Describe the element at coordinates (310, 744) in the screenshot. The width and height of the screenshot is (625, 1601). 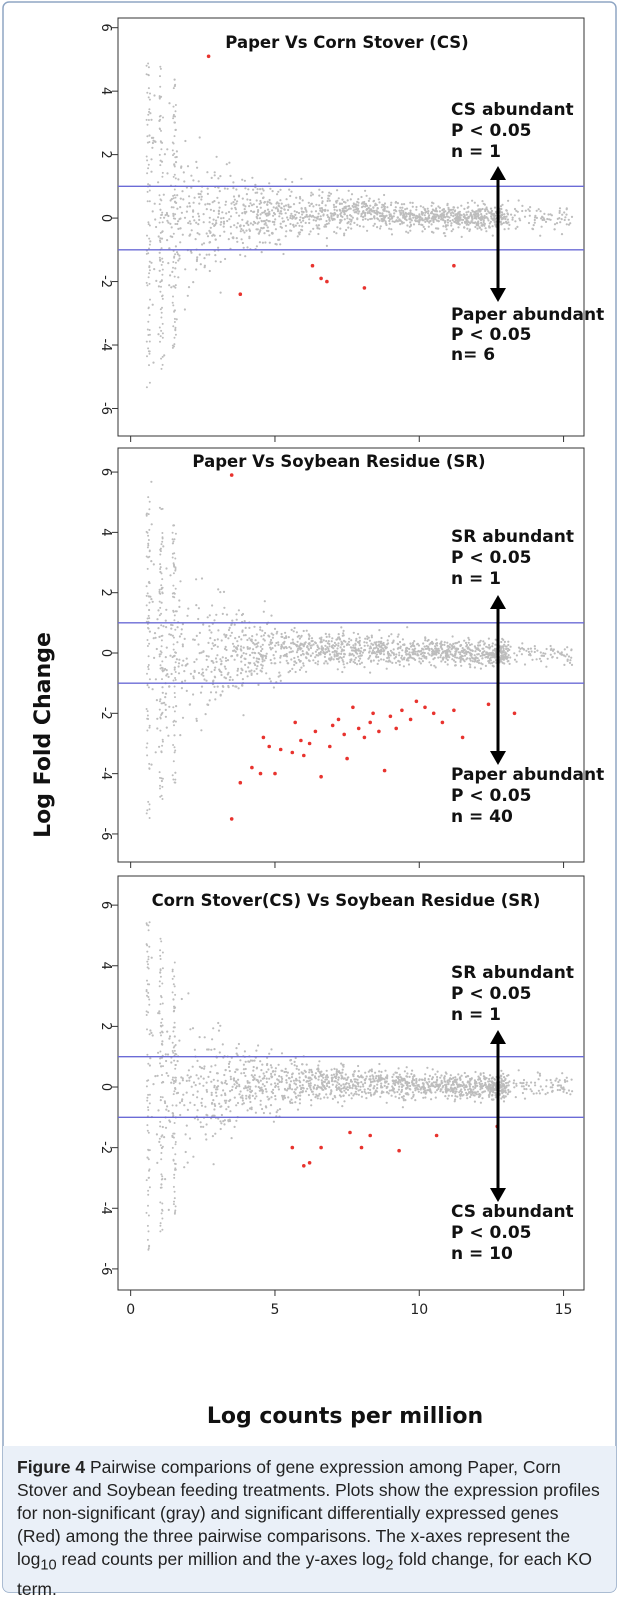
I see `red-point` at that location.